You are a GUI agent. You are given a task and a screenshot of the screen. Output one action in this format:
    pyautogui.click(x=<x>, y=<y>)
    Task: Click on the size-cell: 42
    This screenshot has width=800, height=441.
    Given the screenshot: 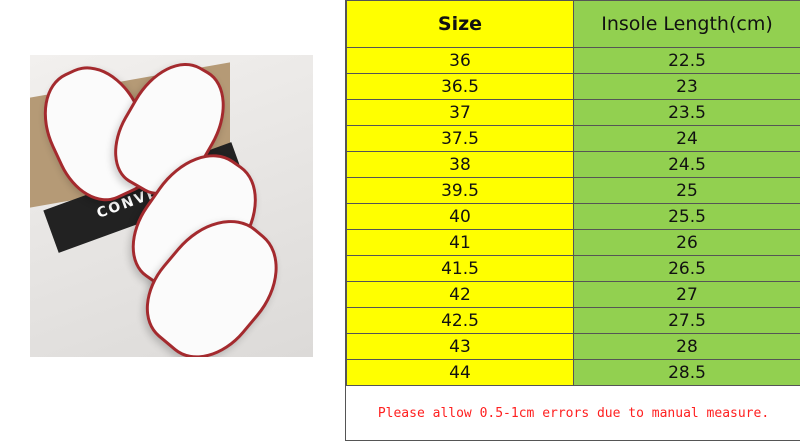 What is the action you would take?
    pyautogui.click(x=460, y=294)
    